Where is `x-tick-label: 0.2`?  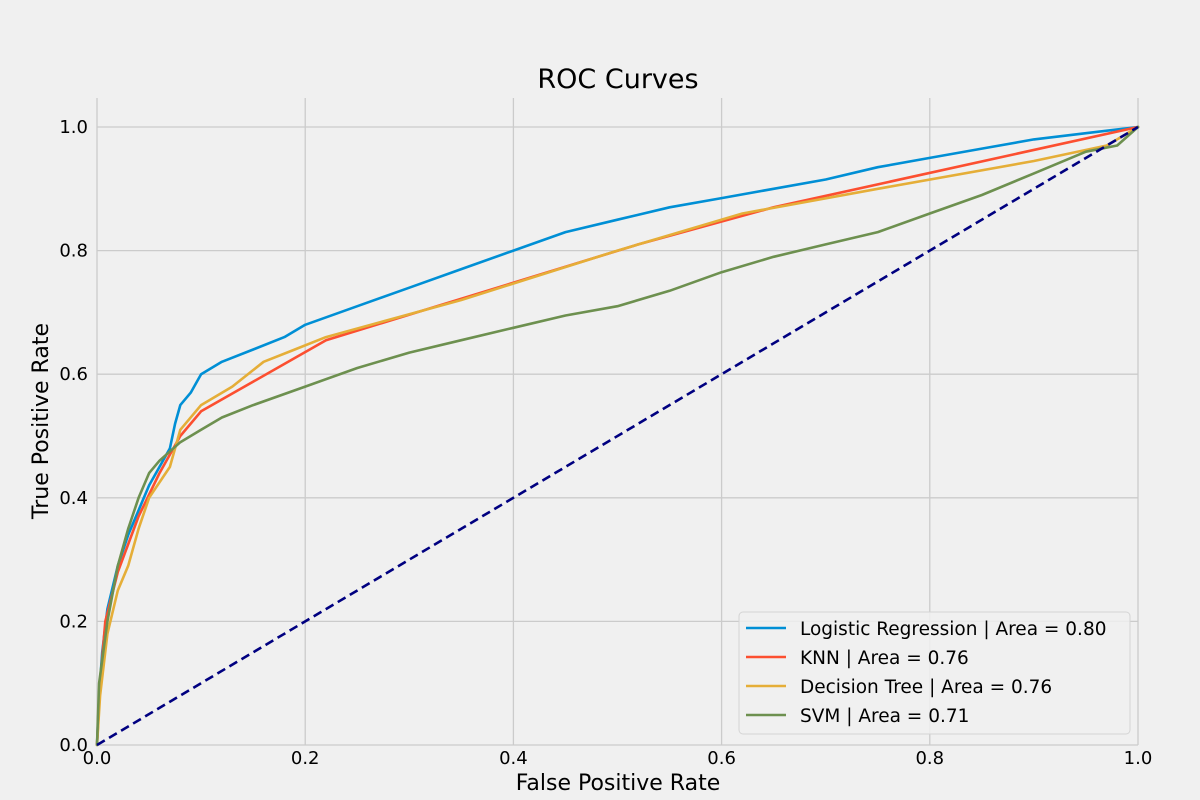
x-tick-label: 0.2 is located at coordinates (305, 758).